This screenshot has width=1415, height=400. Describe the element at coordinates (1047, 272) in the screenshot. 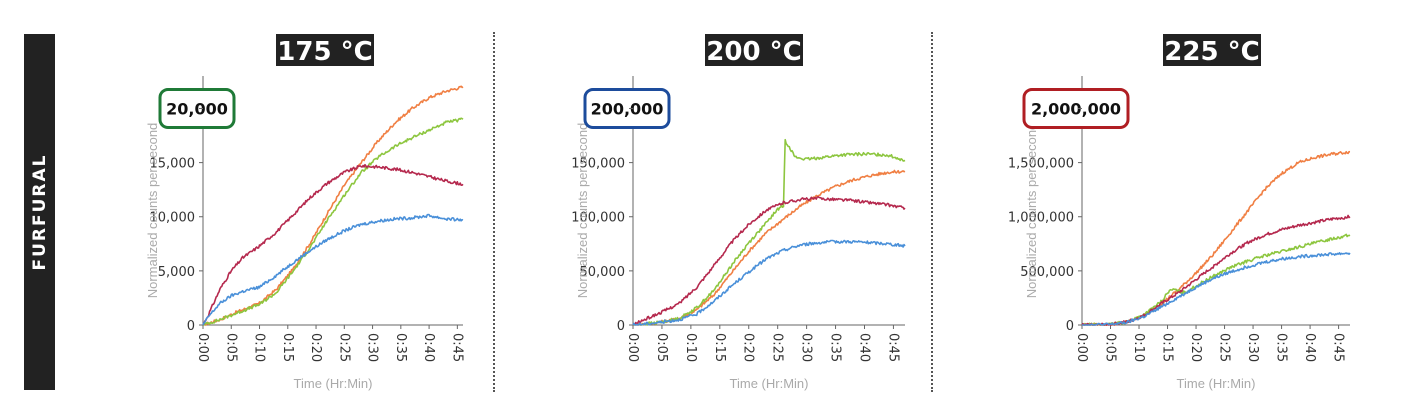

I see `y-tick-label: 500,000` at that location.